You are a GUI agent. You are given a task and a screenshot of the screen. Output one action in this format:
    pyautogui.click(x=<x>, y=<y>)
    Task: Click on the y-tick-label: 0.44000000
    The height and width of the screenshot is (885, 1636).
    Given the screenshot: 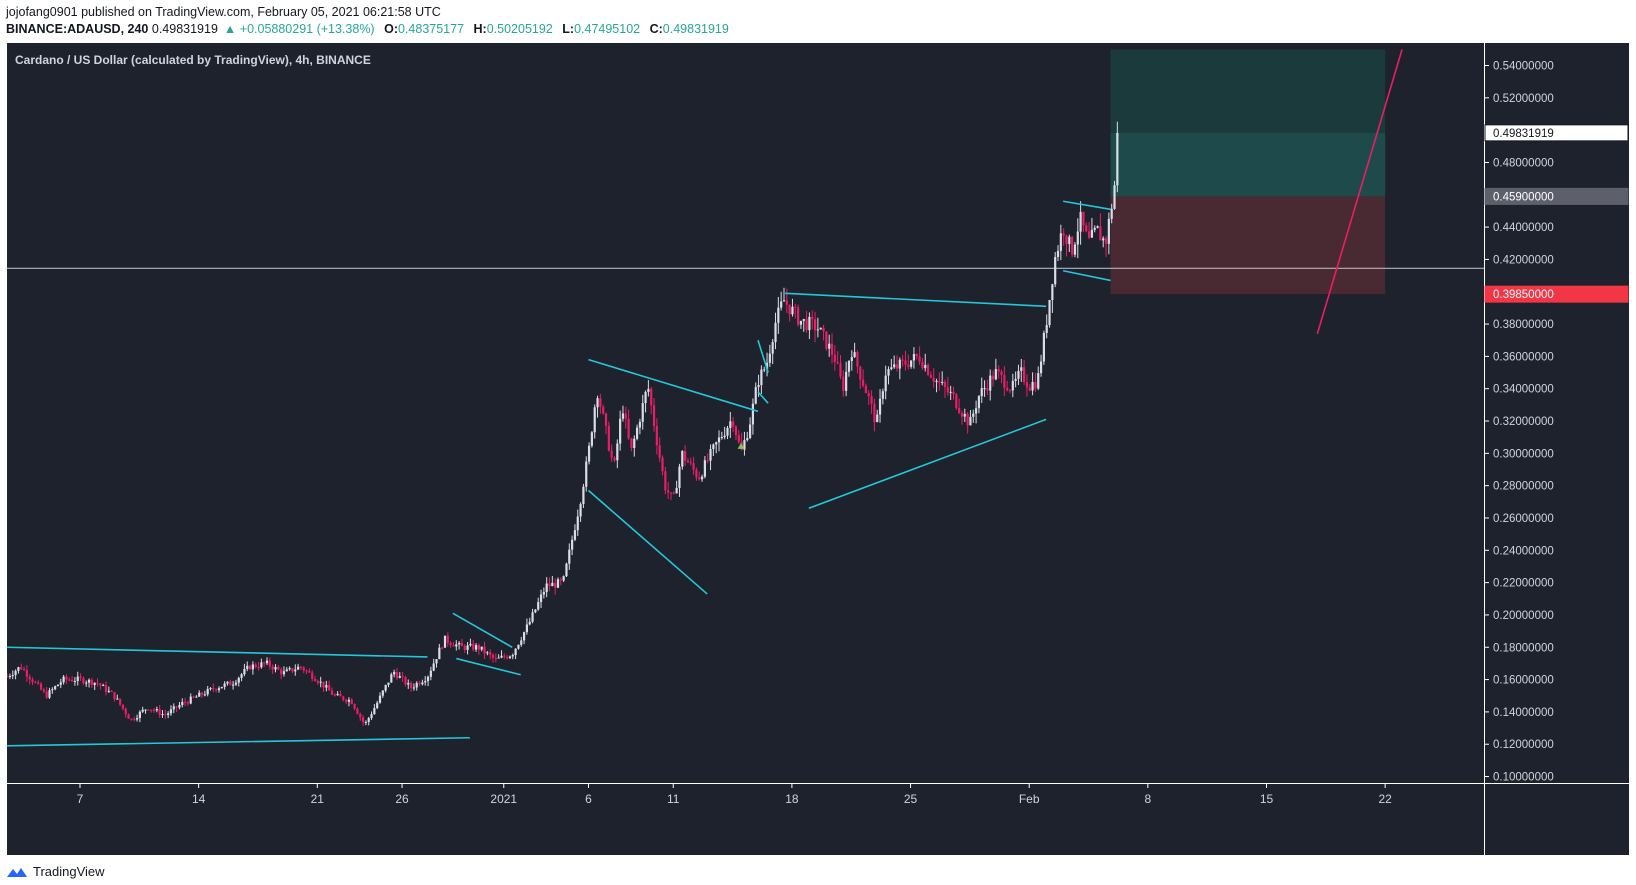 What is the action you would take?
    pyautogui.click(x=1523, y=228)
    